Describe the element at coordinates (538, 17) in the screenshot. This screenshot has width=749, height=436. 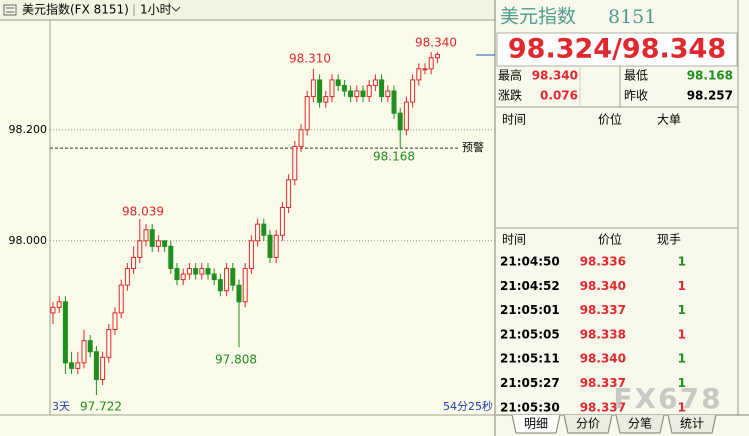
I see `quote-name: 美元指数` at that location.